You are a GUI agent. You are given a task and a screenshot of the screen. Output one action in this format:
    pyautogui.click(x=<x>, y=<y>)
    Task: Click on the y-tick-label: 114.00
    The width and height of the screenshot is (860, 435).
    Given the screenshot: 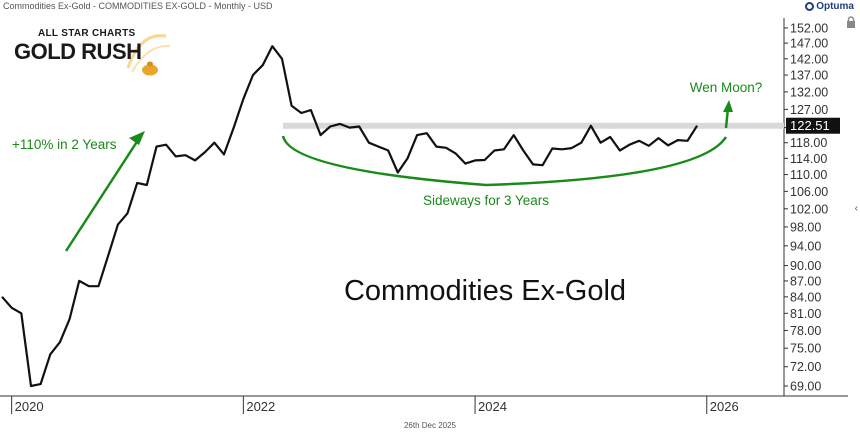 What is the action you would take?
    pyautogui.click(x=808, y=159)
    